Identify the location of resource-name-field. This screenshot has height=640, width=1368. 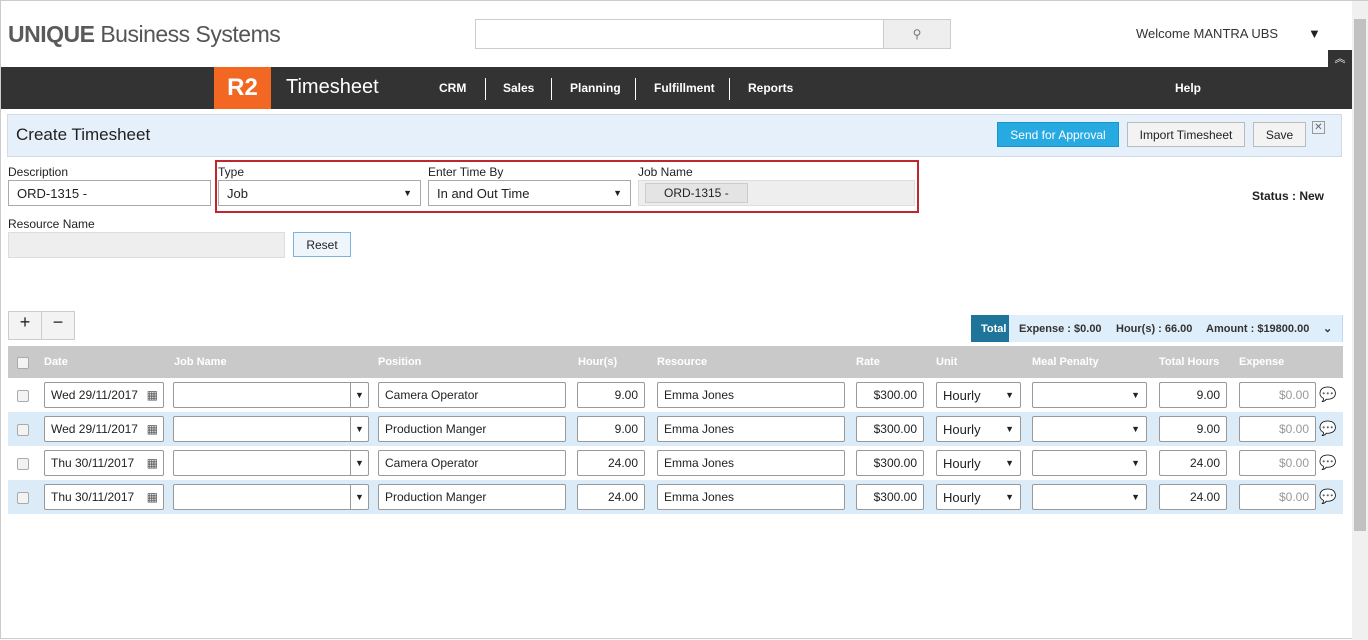
(146, 245).